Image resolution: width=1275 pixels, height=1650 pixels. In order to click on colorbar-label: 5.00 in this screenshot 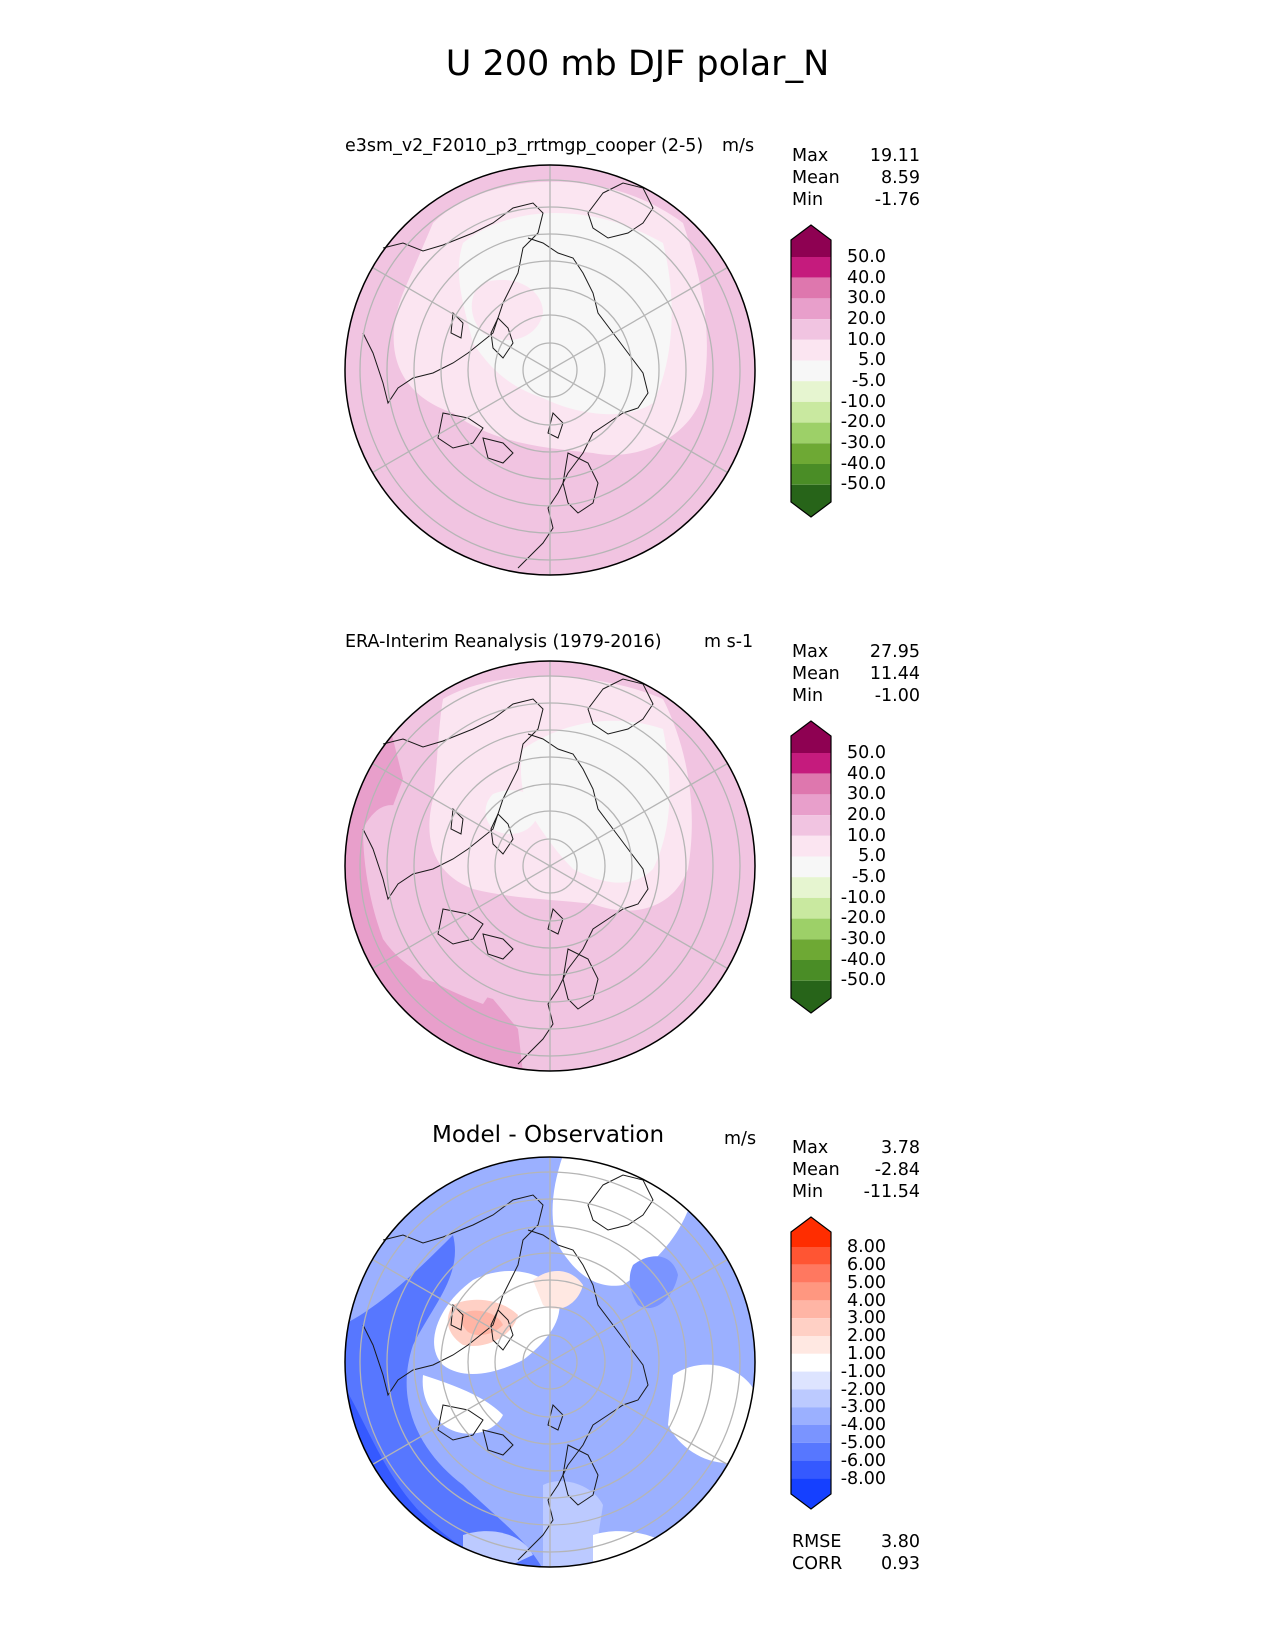, I will do `click(866, 1283)`.